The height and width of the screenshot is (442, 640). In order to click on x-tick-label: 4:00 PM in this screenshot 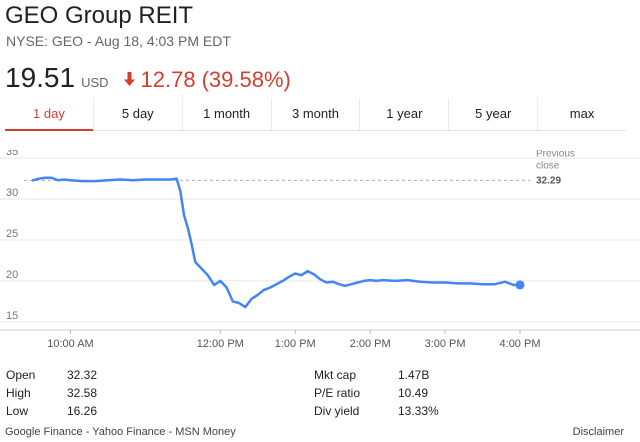, I will do `click(520, 344)`.